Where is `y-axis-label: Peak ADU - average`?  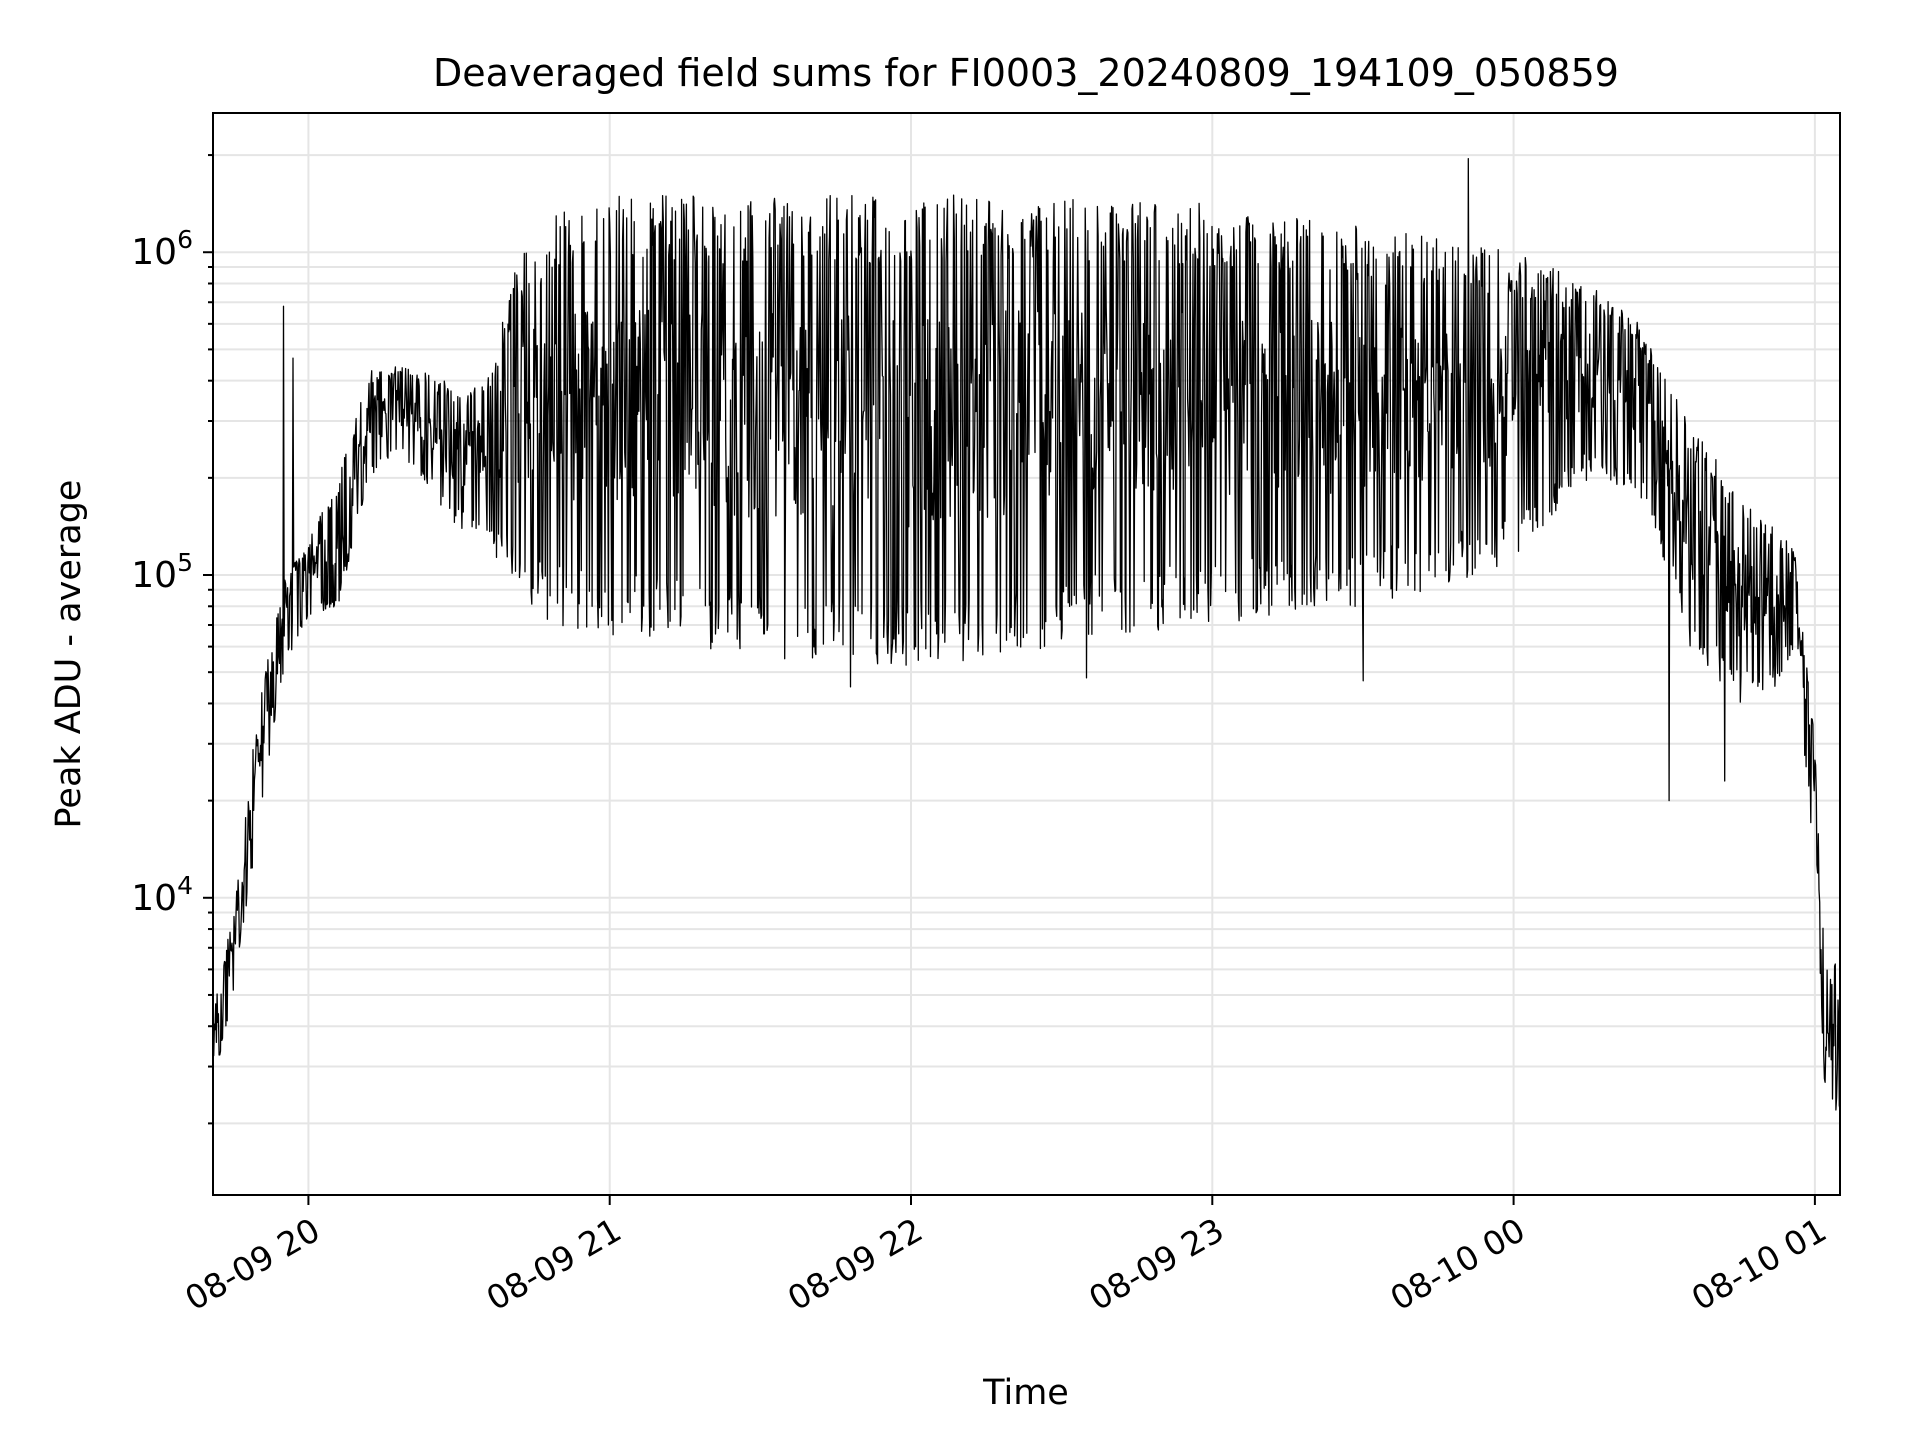
y-axis-label: Peak ADU - average is located at coordinates (69, 654).